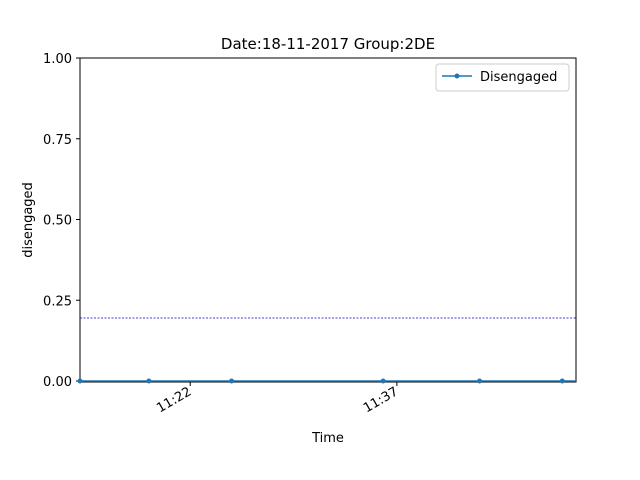  Describe the element at coordinates (328, 44) in the screenshot. I see `chart-title: Date:18-11-2017 Group:2DE` at that location.